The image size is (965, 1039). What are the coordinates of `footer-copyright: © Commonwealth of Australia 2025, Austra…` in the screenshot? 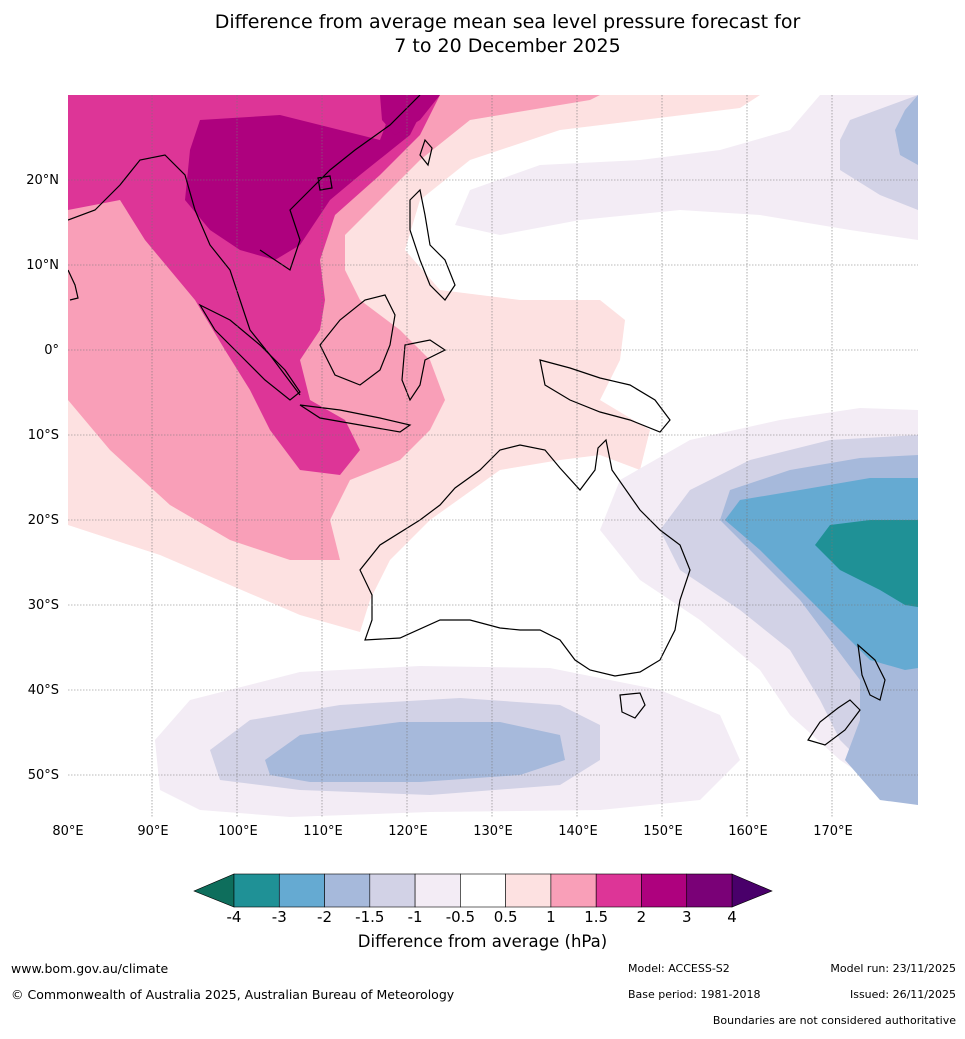 It's located at (233, 994).